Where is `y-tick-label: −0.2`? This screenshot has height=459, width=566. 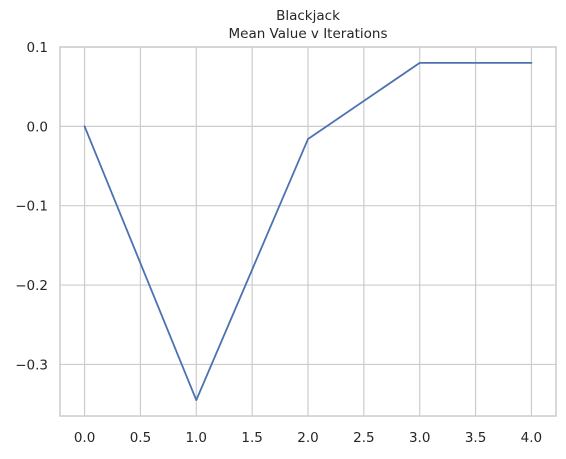 y-tick-label: −0.2 is located at coordinates (31, 286).